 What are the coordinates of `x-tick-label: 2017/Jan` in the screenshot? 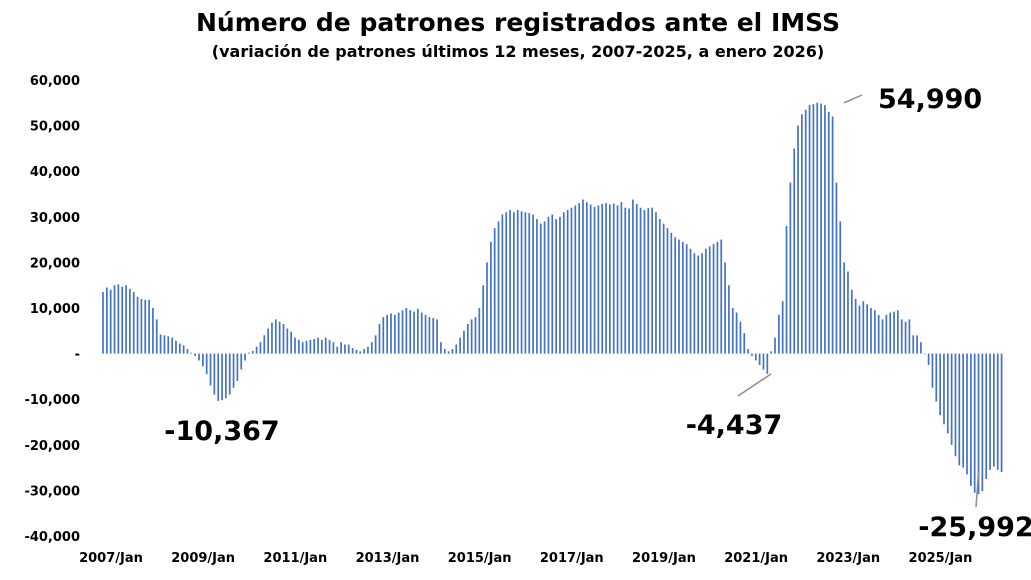 It's located at (572, 558).